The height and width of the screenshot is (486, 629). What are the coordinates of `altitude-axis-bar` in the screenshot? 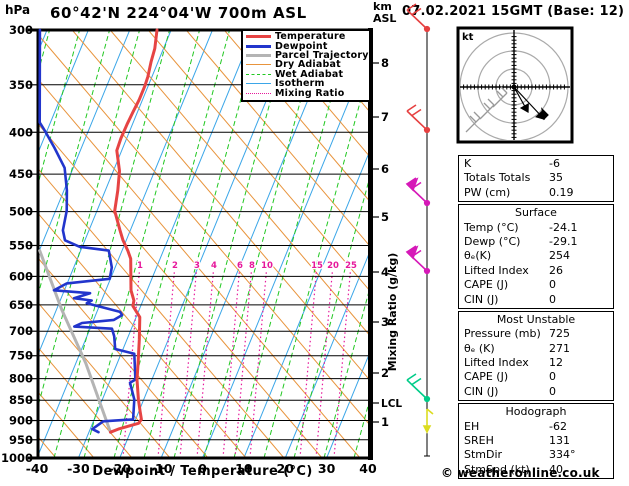 It's located at (370, 244).